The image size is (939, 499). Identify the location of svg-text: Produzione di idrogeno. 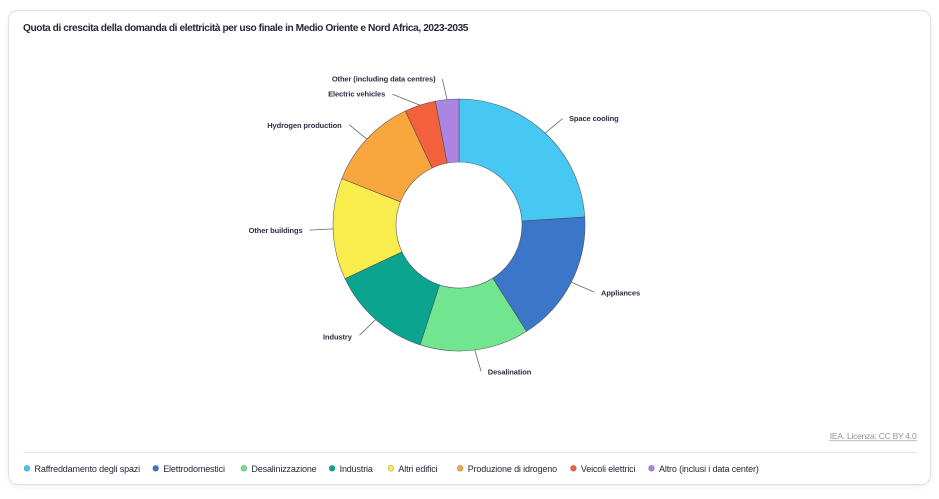
(512, 469).